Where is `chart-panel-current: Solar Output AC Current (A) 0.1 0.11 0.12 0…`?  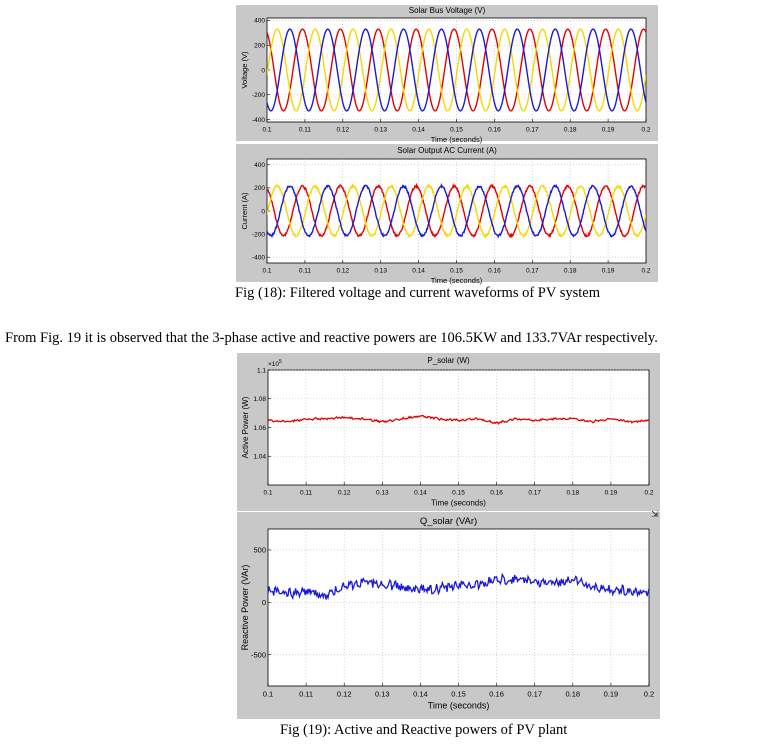 chart-panel-current: Solar Output AC Current (A) 0.1 0.11 0.12 0… is located at coordinates (447, 214).